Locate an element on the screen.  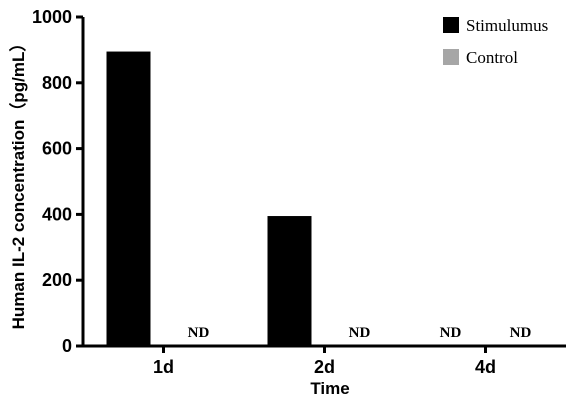
y-tick-label: 200 is located at coordinates (57, 280).